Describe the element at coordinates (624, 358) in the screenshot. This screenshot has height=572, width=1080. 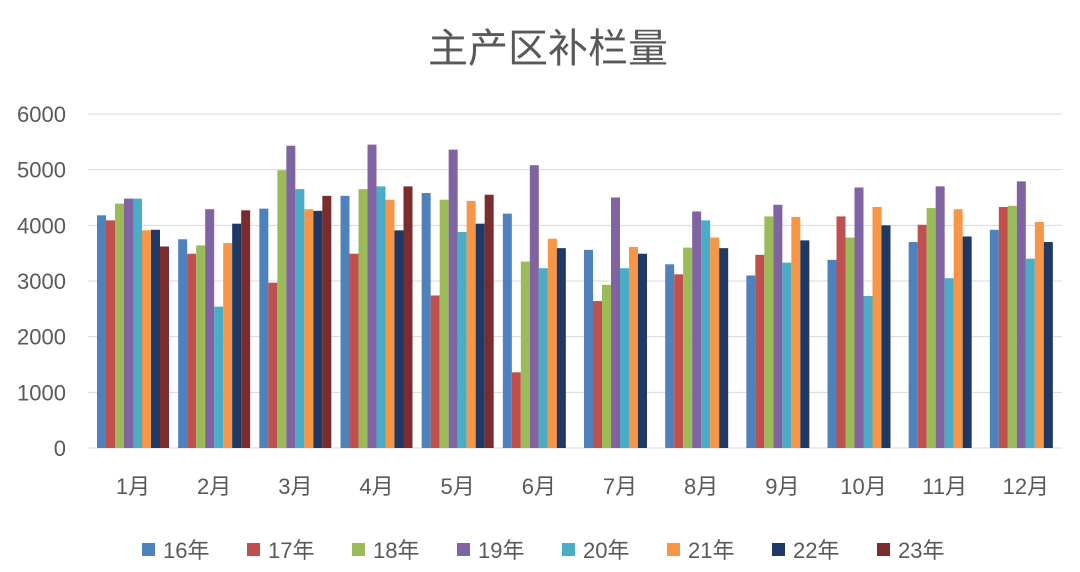
I see `bar-20年-7月` at that location.